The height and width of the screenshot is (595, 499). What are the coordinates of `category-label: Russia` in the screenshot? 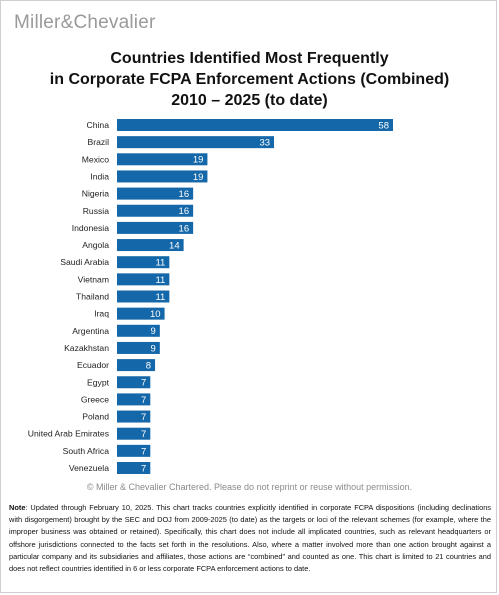 It's located at (96, 211).